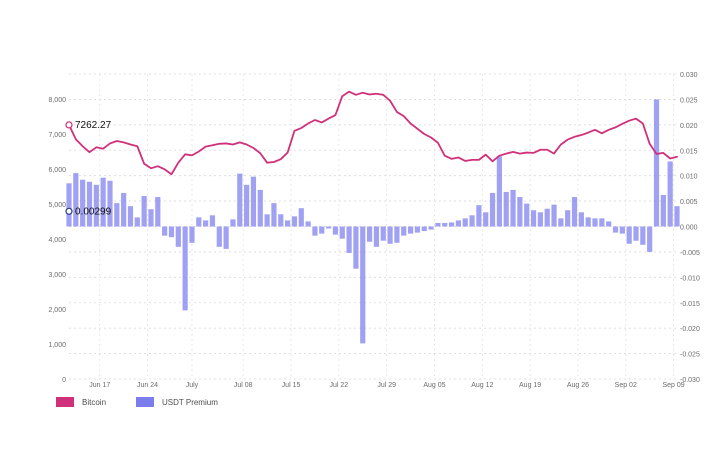 This screenshot has width=722, height=450. I want to click on x-axis-tick-label: July, so click(192, 385).